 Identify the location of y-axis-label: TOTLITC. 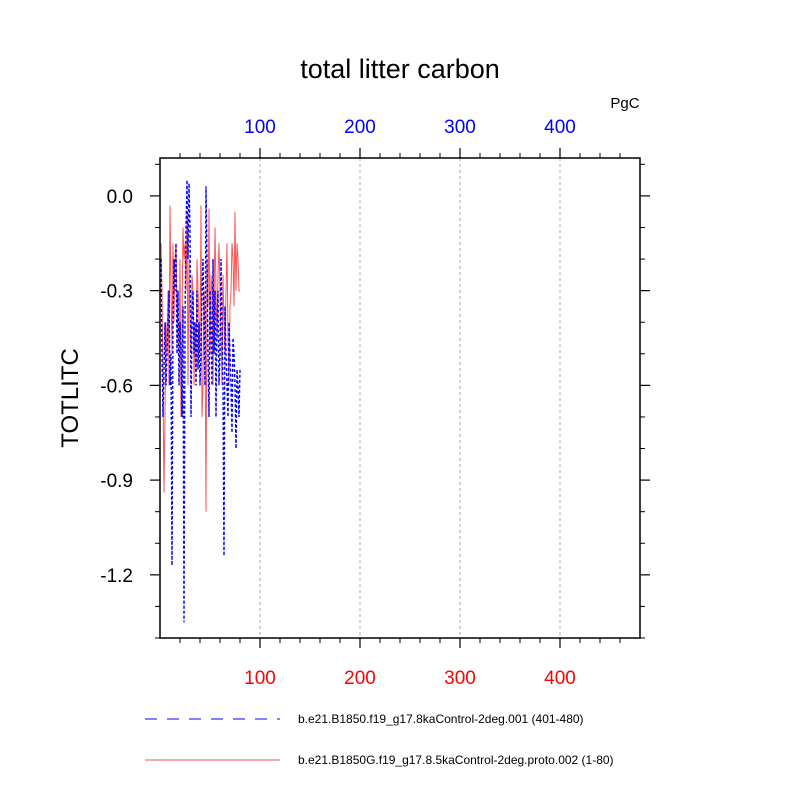
(70, 398).